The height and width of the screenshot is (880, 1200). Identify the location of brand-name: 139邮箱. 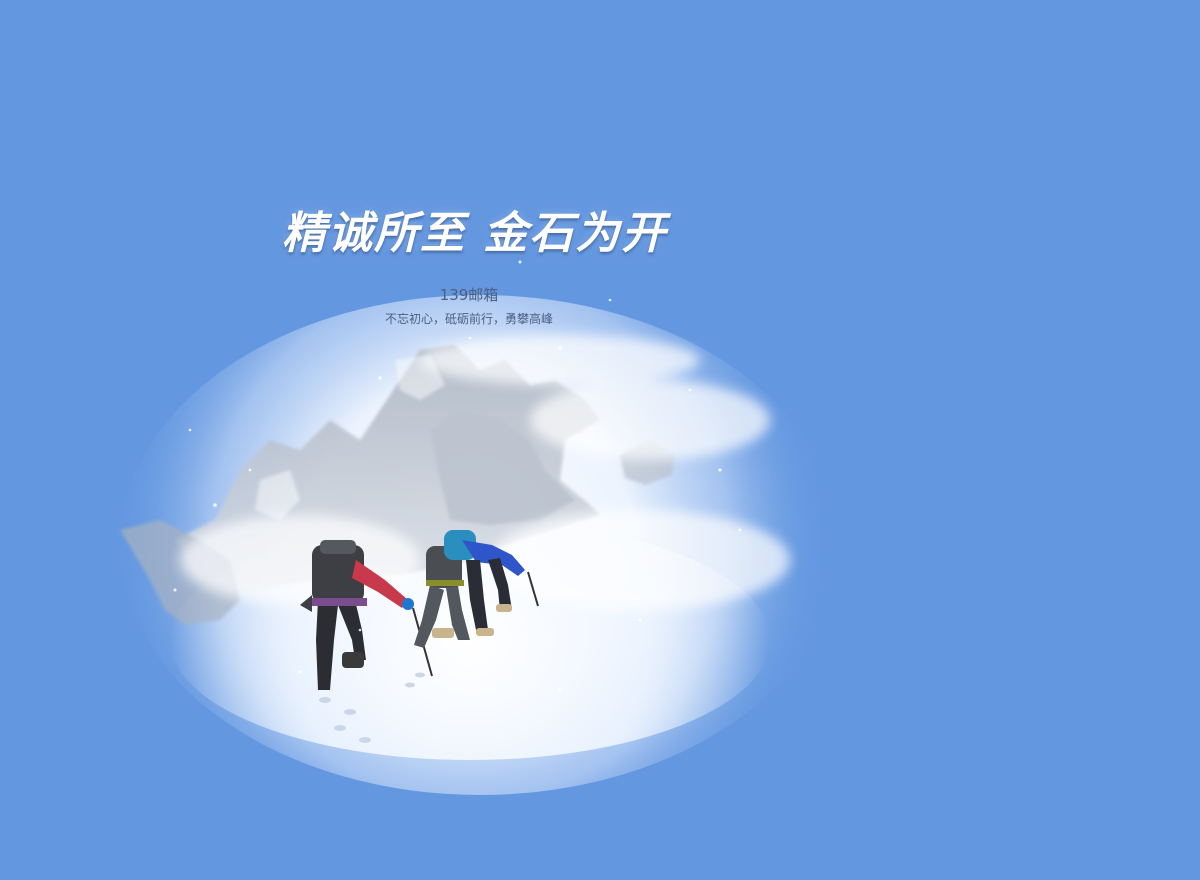
(469, 295).